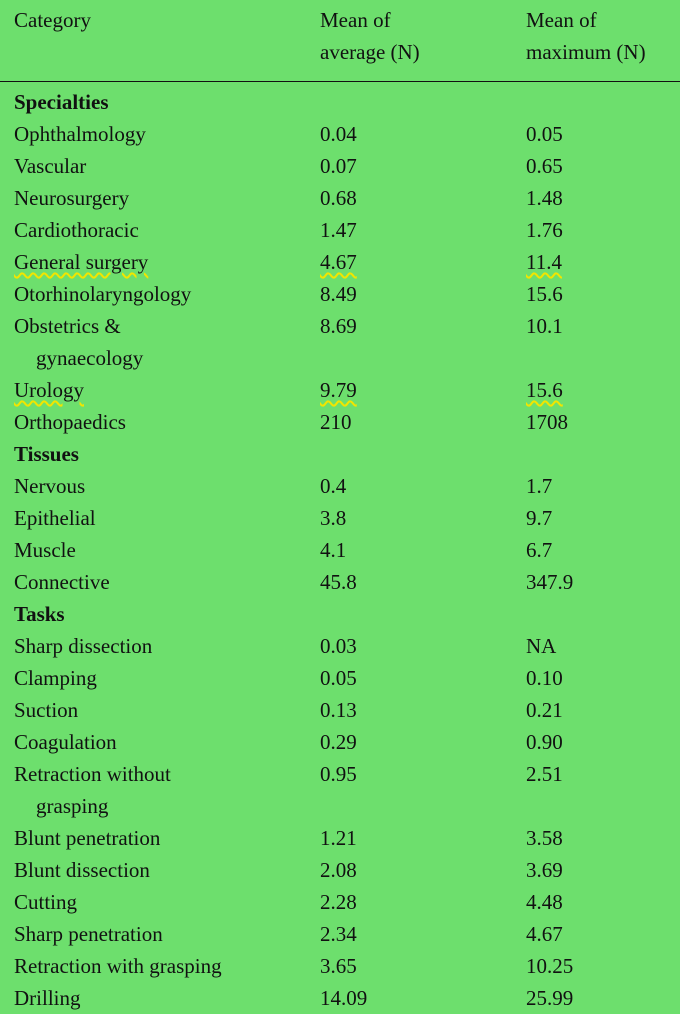 The width and height of the screenshot is (680, 1014). Describe the element at coordinates (550, 966) in the screenshot. I see `maximum-value: 10.25` at that location.